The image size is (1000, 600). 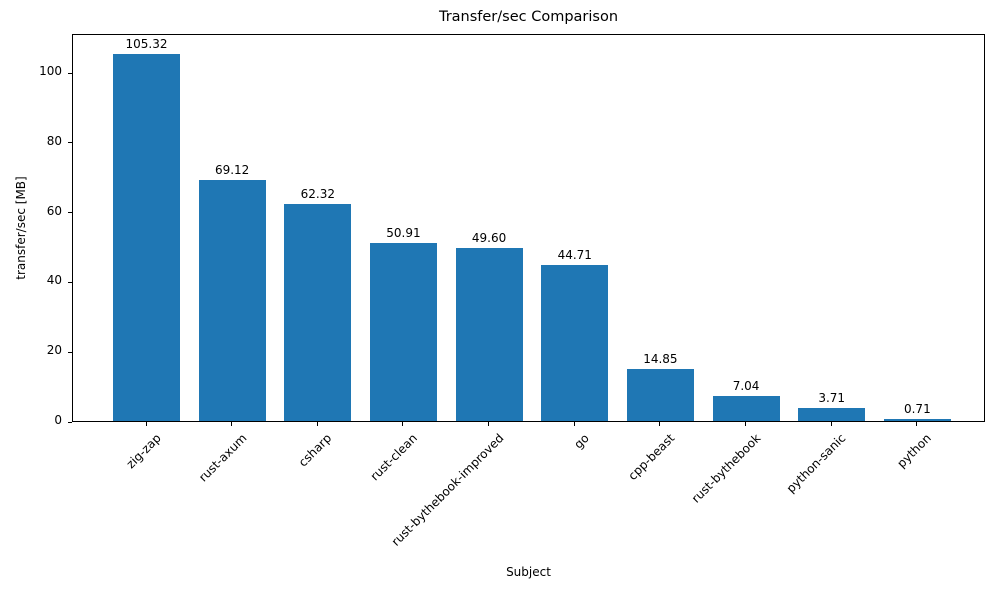 I want to click on x-tick-label: csharp, so click(x=315, y=450).